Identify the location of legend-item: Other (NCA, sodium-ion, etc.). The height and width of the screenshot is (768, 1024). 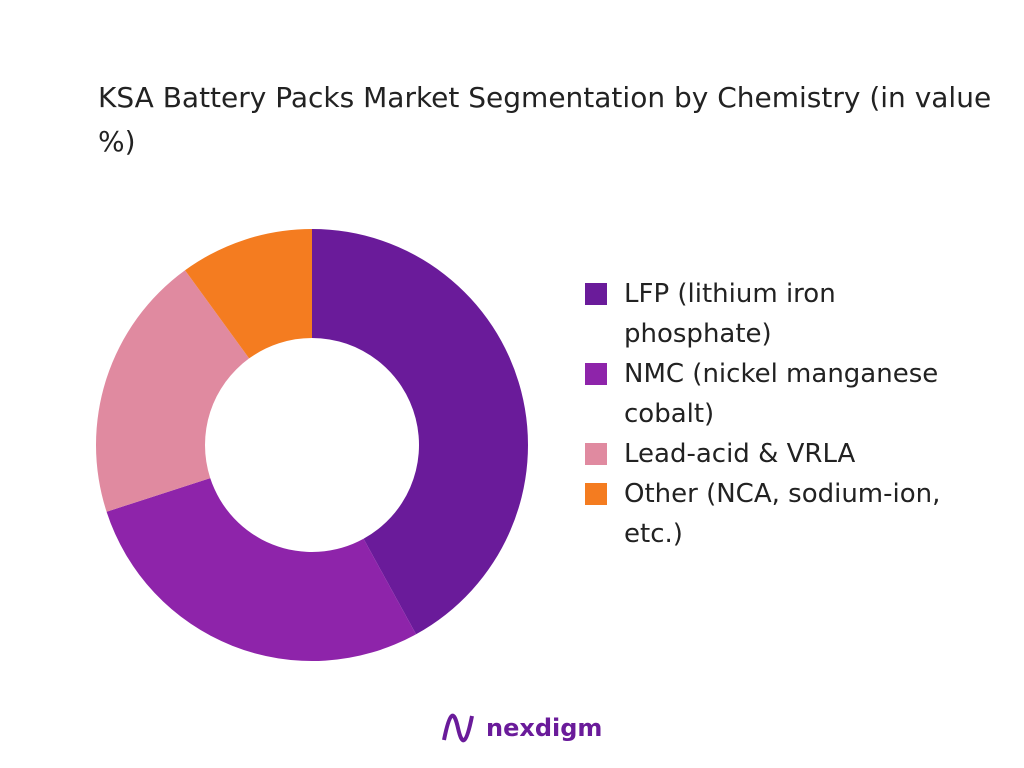
(765, 514).